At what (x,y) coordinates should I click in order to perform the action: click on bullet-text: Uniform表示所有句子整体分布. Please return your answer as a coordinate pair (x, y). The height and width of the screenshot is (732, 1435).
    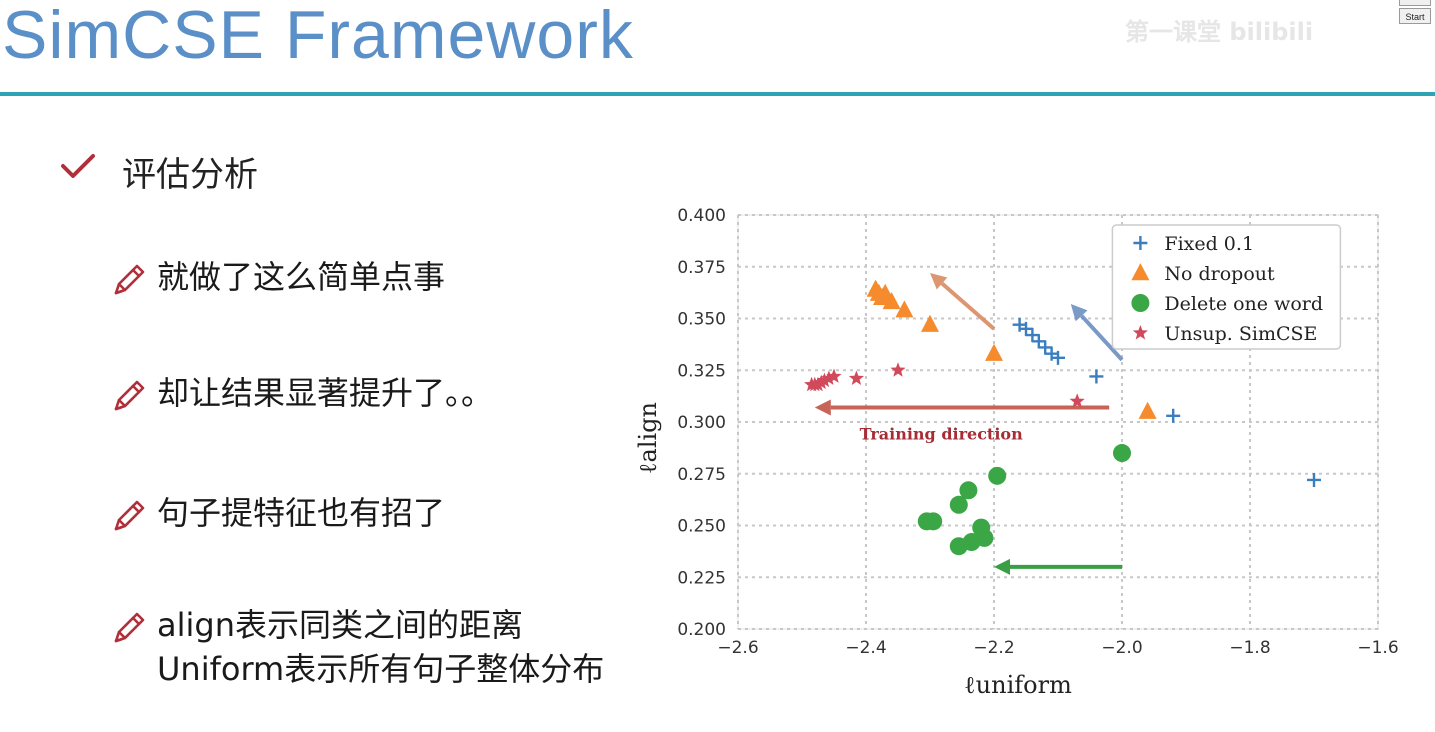
    Looking at the image, I should click on (381, 669).